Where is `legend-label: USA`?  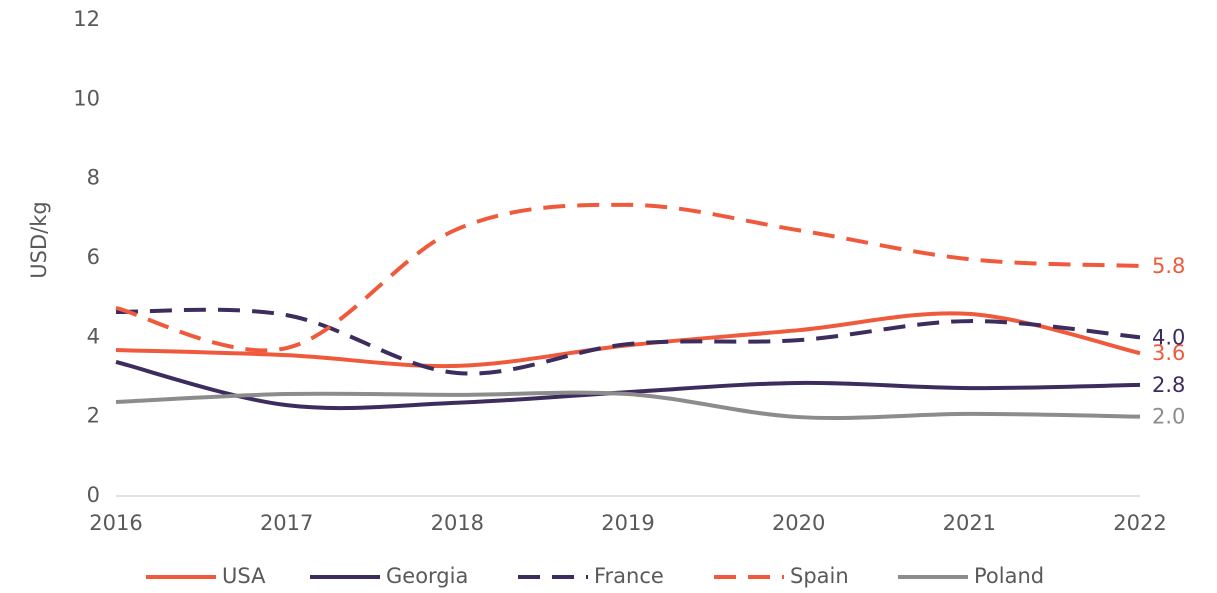 legend-label: USA is located at coordinates (244, 576).